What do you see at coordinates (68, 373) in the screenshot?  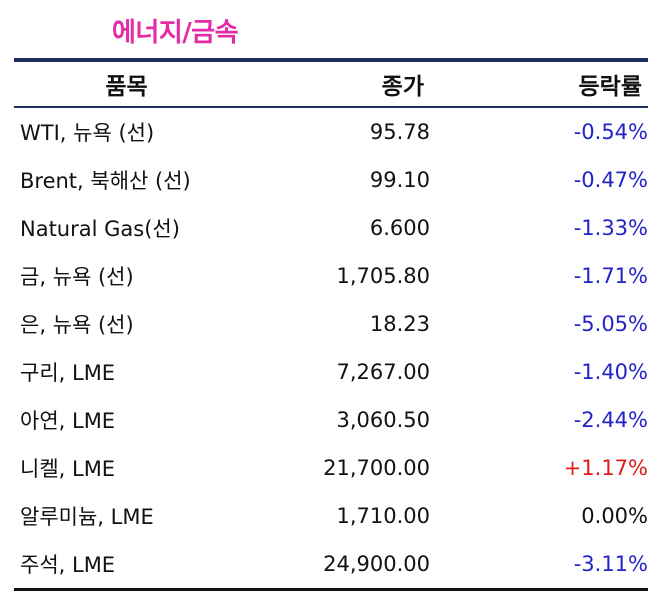 I see `row-item: 구리, LME` at bounding box center [68, 373].